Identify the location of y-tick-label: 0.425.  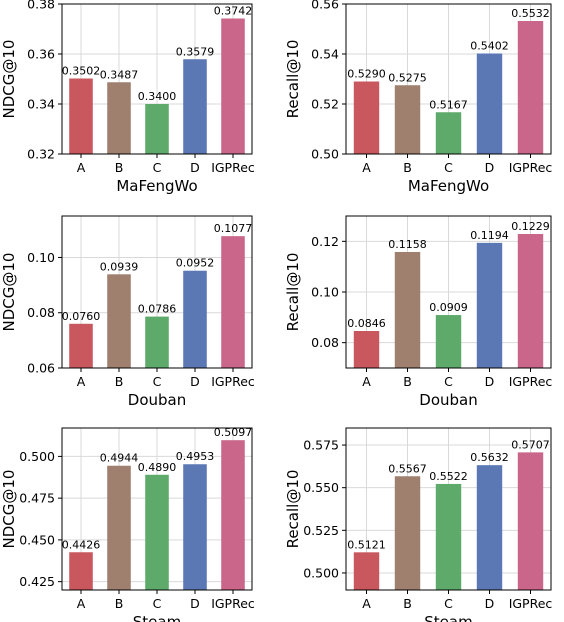
(37, 581).